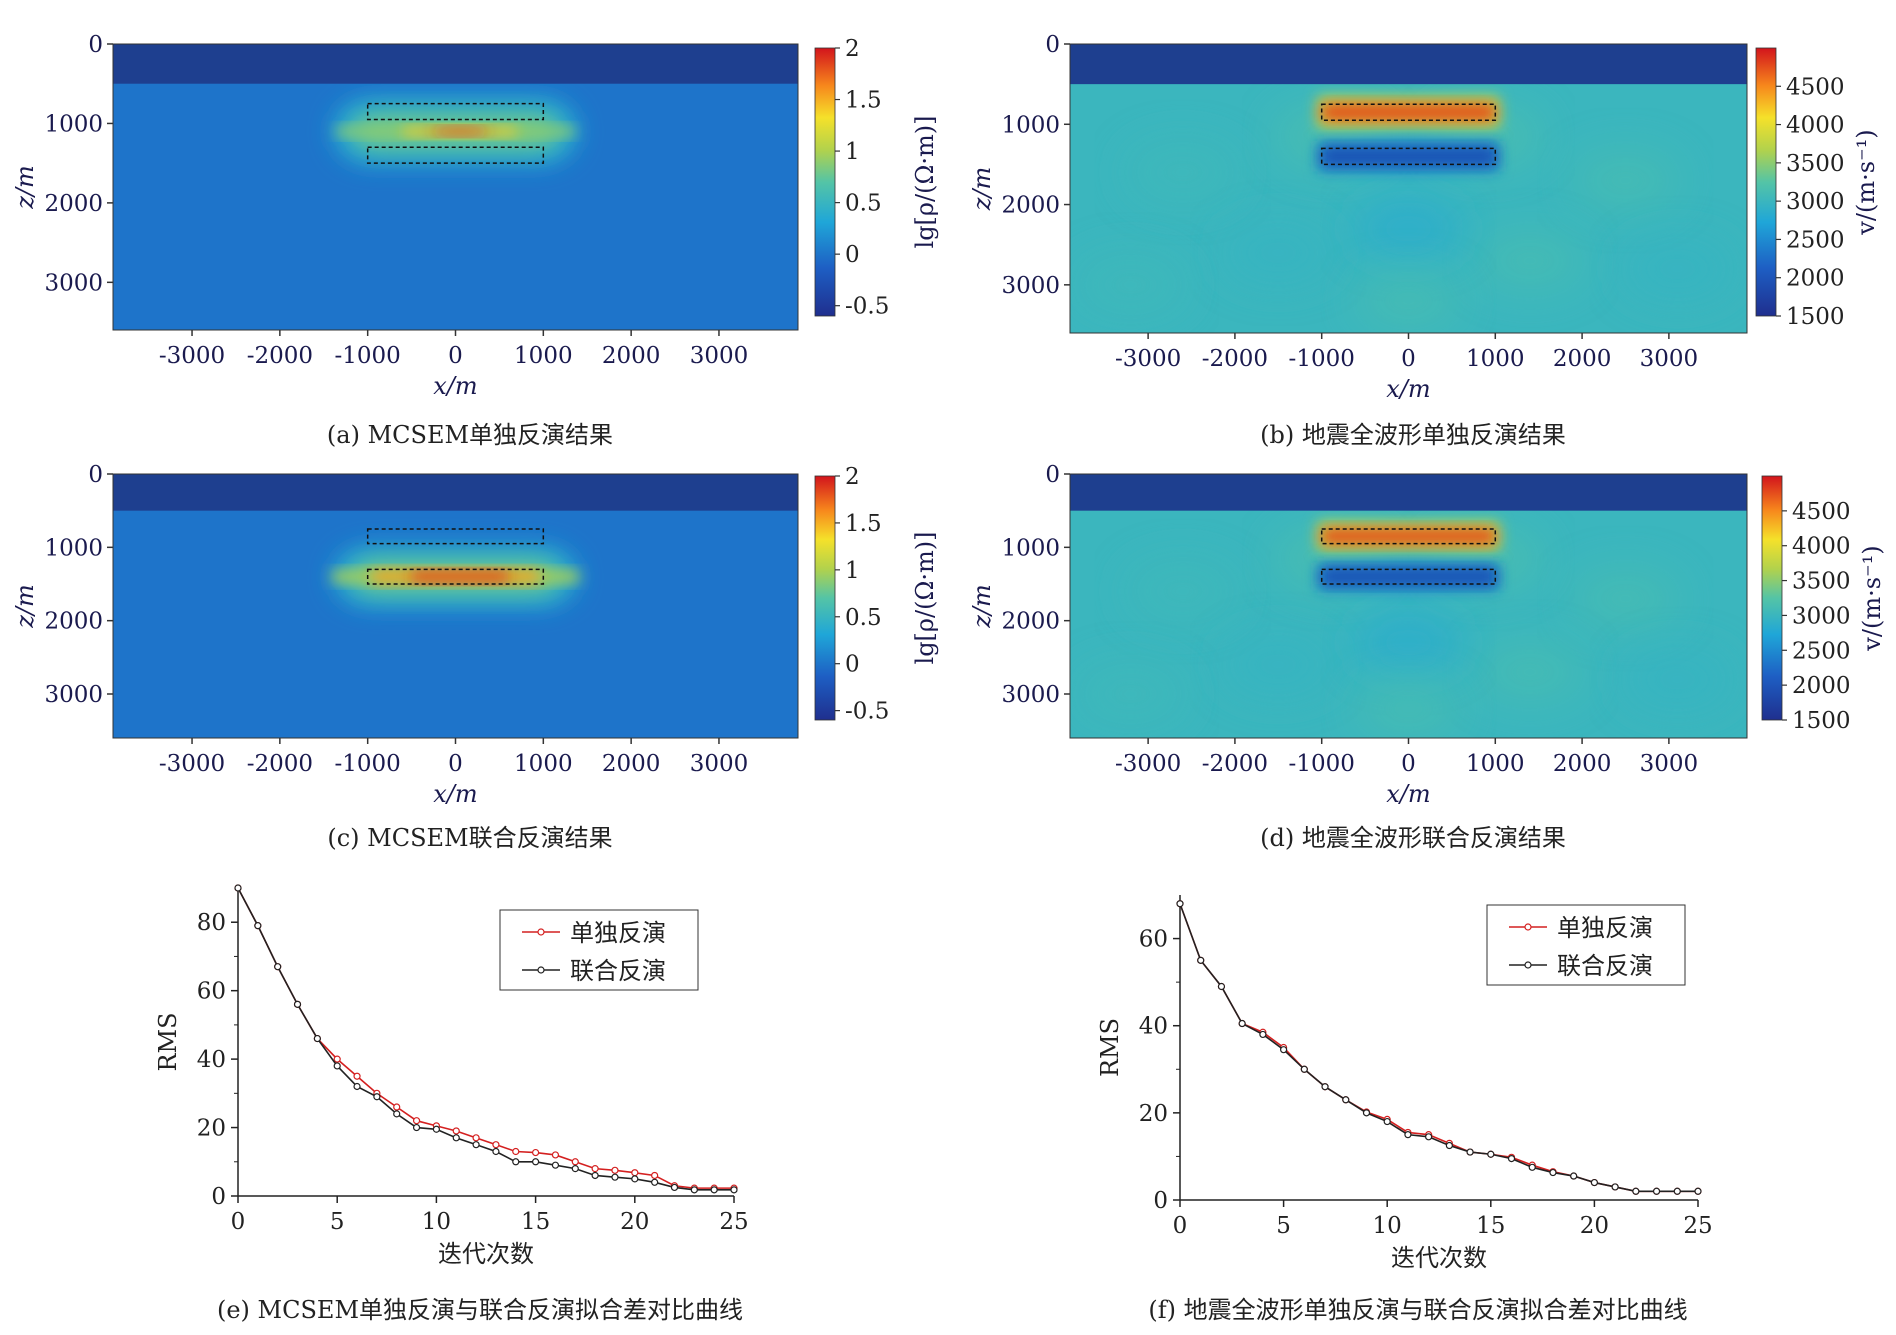 This screenshot has height=1335, width=1896. What do you see at coordinates (470, 435) in the screenshot?
I see `panel-caption: (a) MCSEM单独反演结果` at bounding box center [470, 435].